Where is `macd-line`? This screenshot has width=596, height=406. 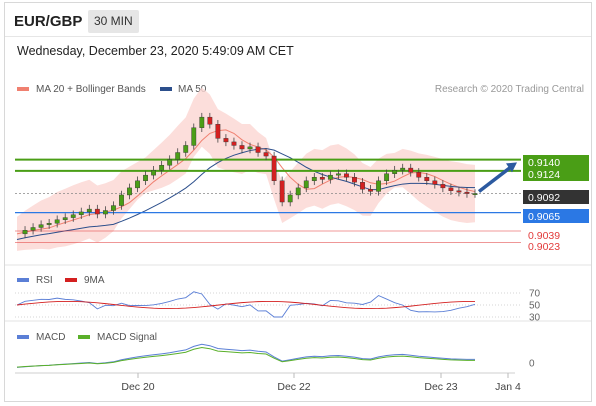
macd-line is located at coordinates (245, 355).